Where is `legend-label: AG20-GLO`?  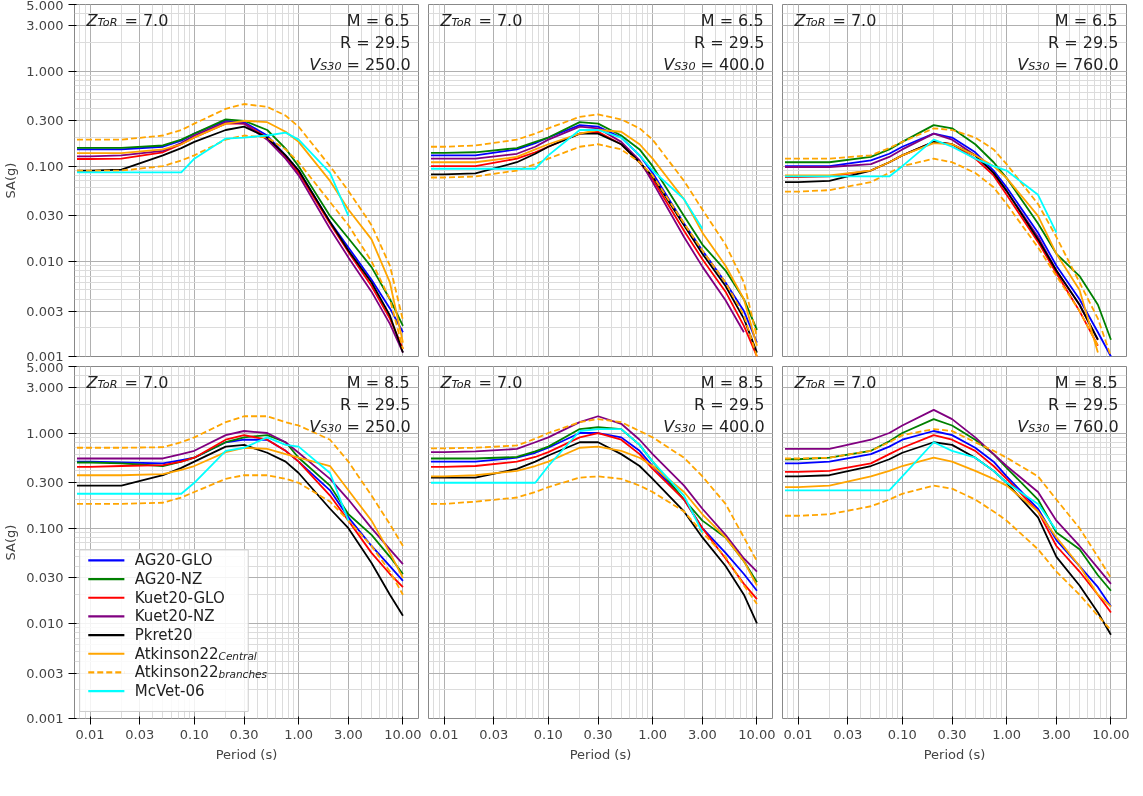
legend-label: AG20-GLO is located at coordinates (173, 560).